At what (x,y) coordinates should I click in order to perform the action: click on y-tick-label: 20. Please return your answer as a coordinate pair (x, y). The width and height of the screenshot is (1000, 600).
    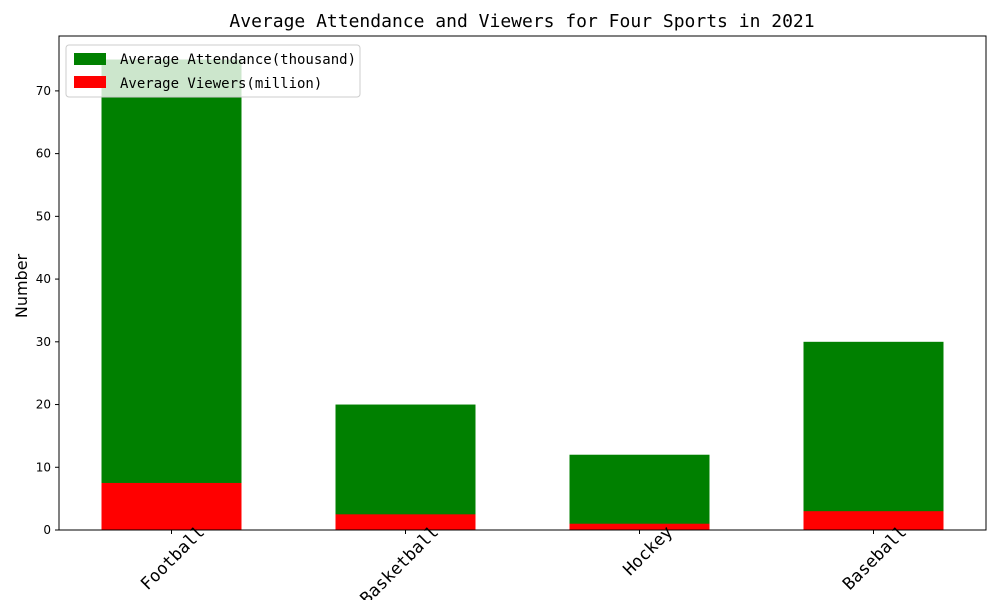
    Looking at the image, I should click on (43, 405).